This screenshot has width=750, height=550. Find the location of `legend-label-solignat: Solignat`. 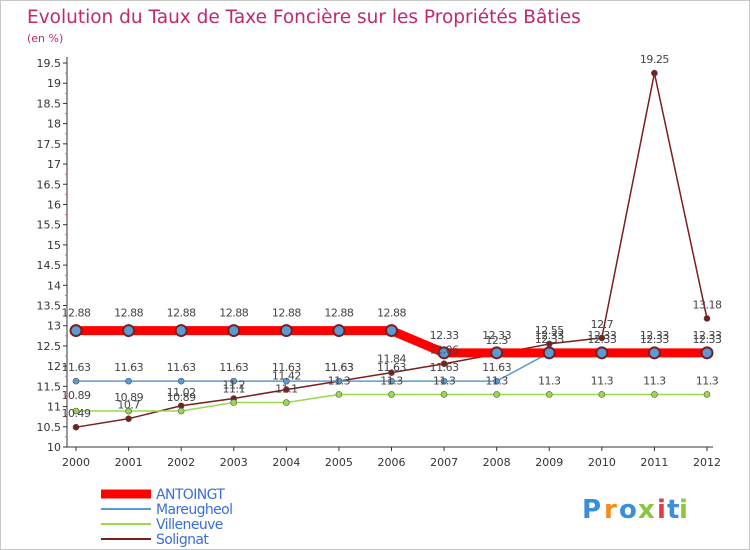

legend-label-solignat: Solignat is located at coordinates (182, 540).